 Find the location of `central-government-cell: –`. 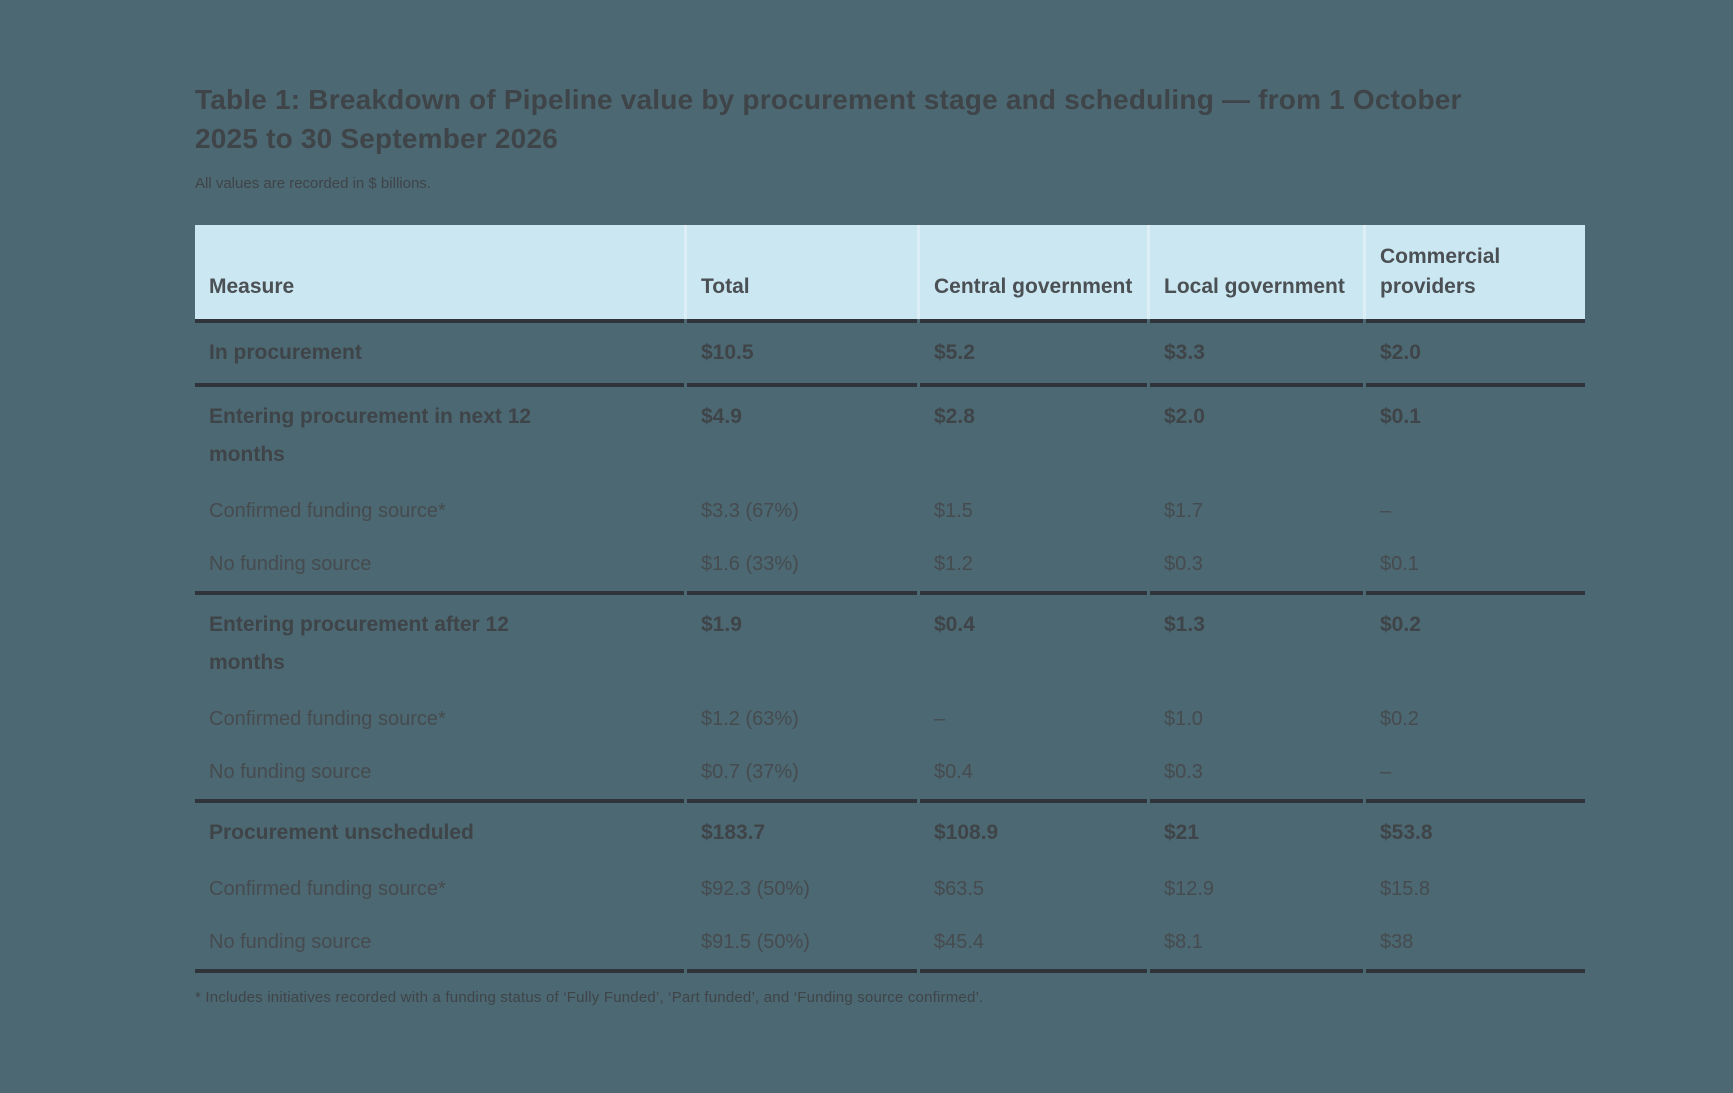

central-government-cell: – is located at coordinates (940, 719).